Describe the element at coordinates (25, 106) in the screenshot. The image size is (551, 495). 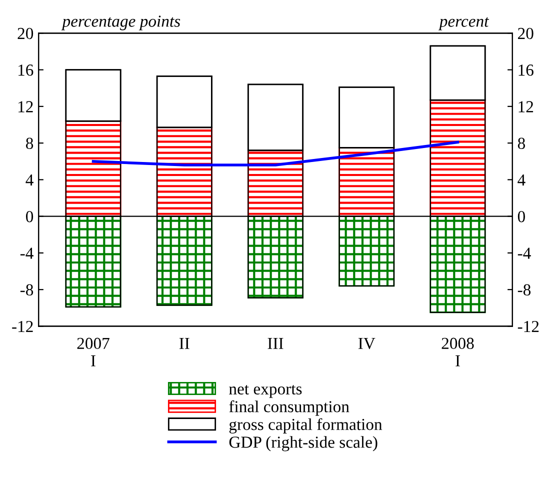
I see `y-tick-label: 12` at that location.